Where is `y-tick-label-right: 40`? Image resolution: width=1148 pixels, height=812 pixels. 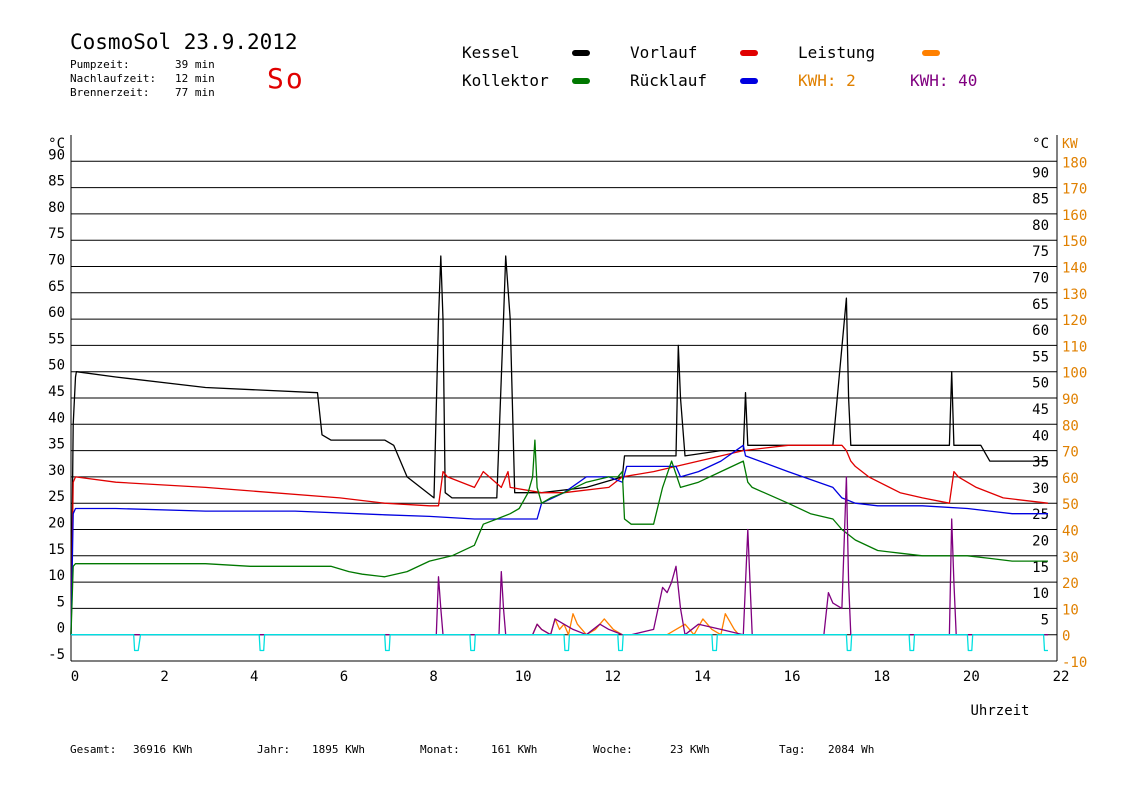 y-tick-label-right: 40 is located at coordinates (1040, 436).